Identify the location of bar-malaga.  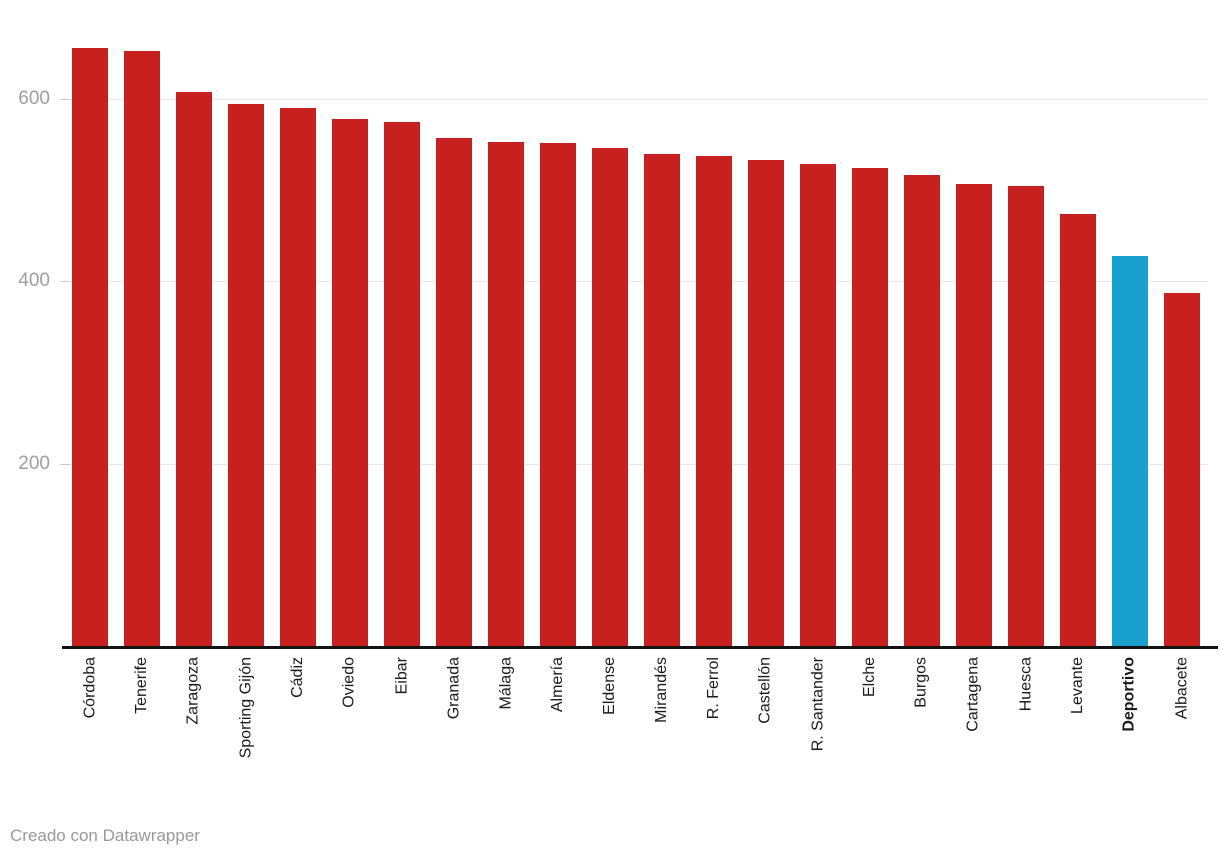
(506, 394).